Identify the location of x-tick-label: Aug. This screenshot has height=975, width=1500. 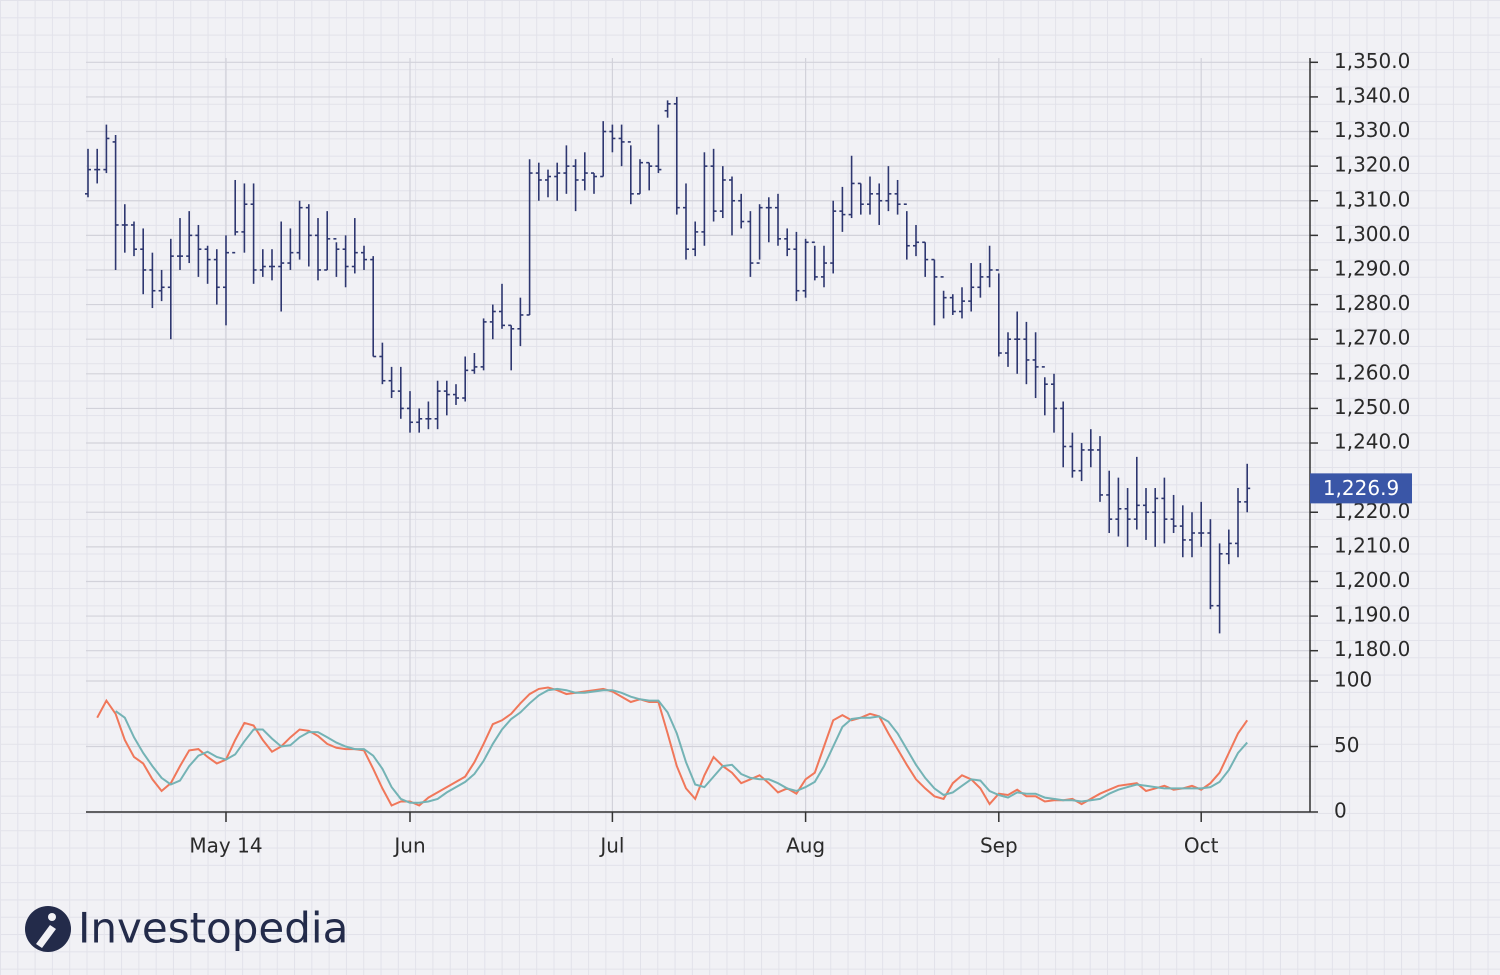
(805, 846).